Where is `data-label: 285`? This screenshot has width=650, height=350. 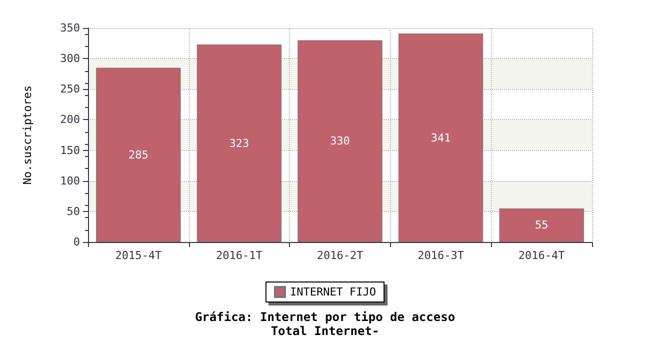 data-label: 285 is located at coordinates (138, 155).